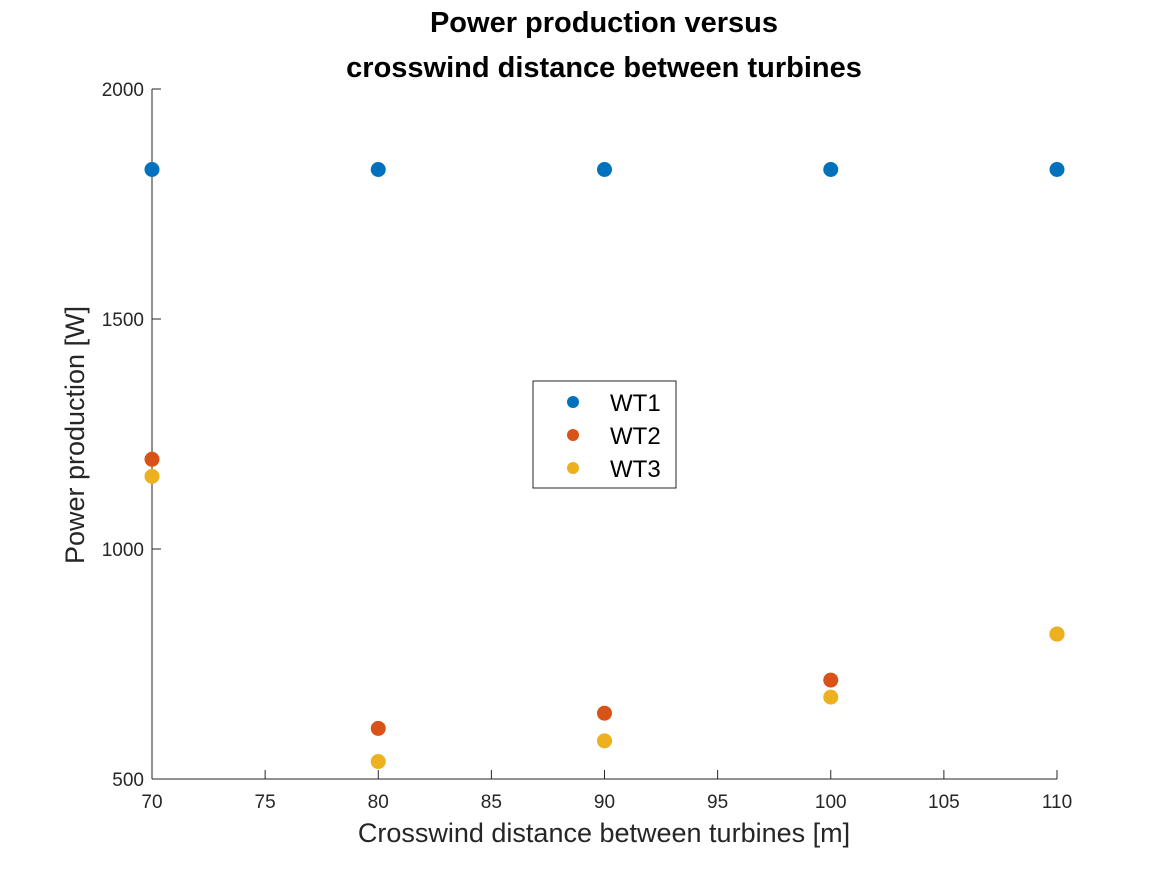  I want to click on legend: WT1 WT2 WT3, so click(604, 434).